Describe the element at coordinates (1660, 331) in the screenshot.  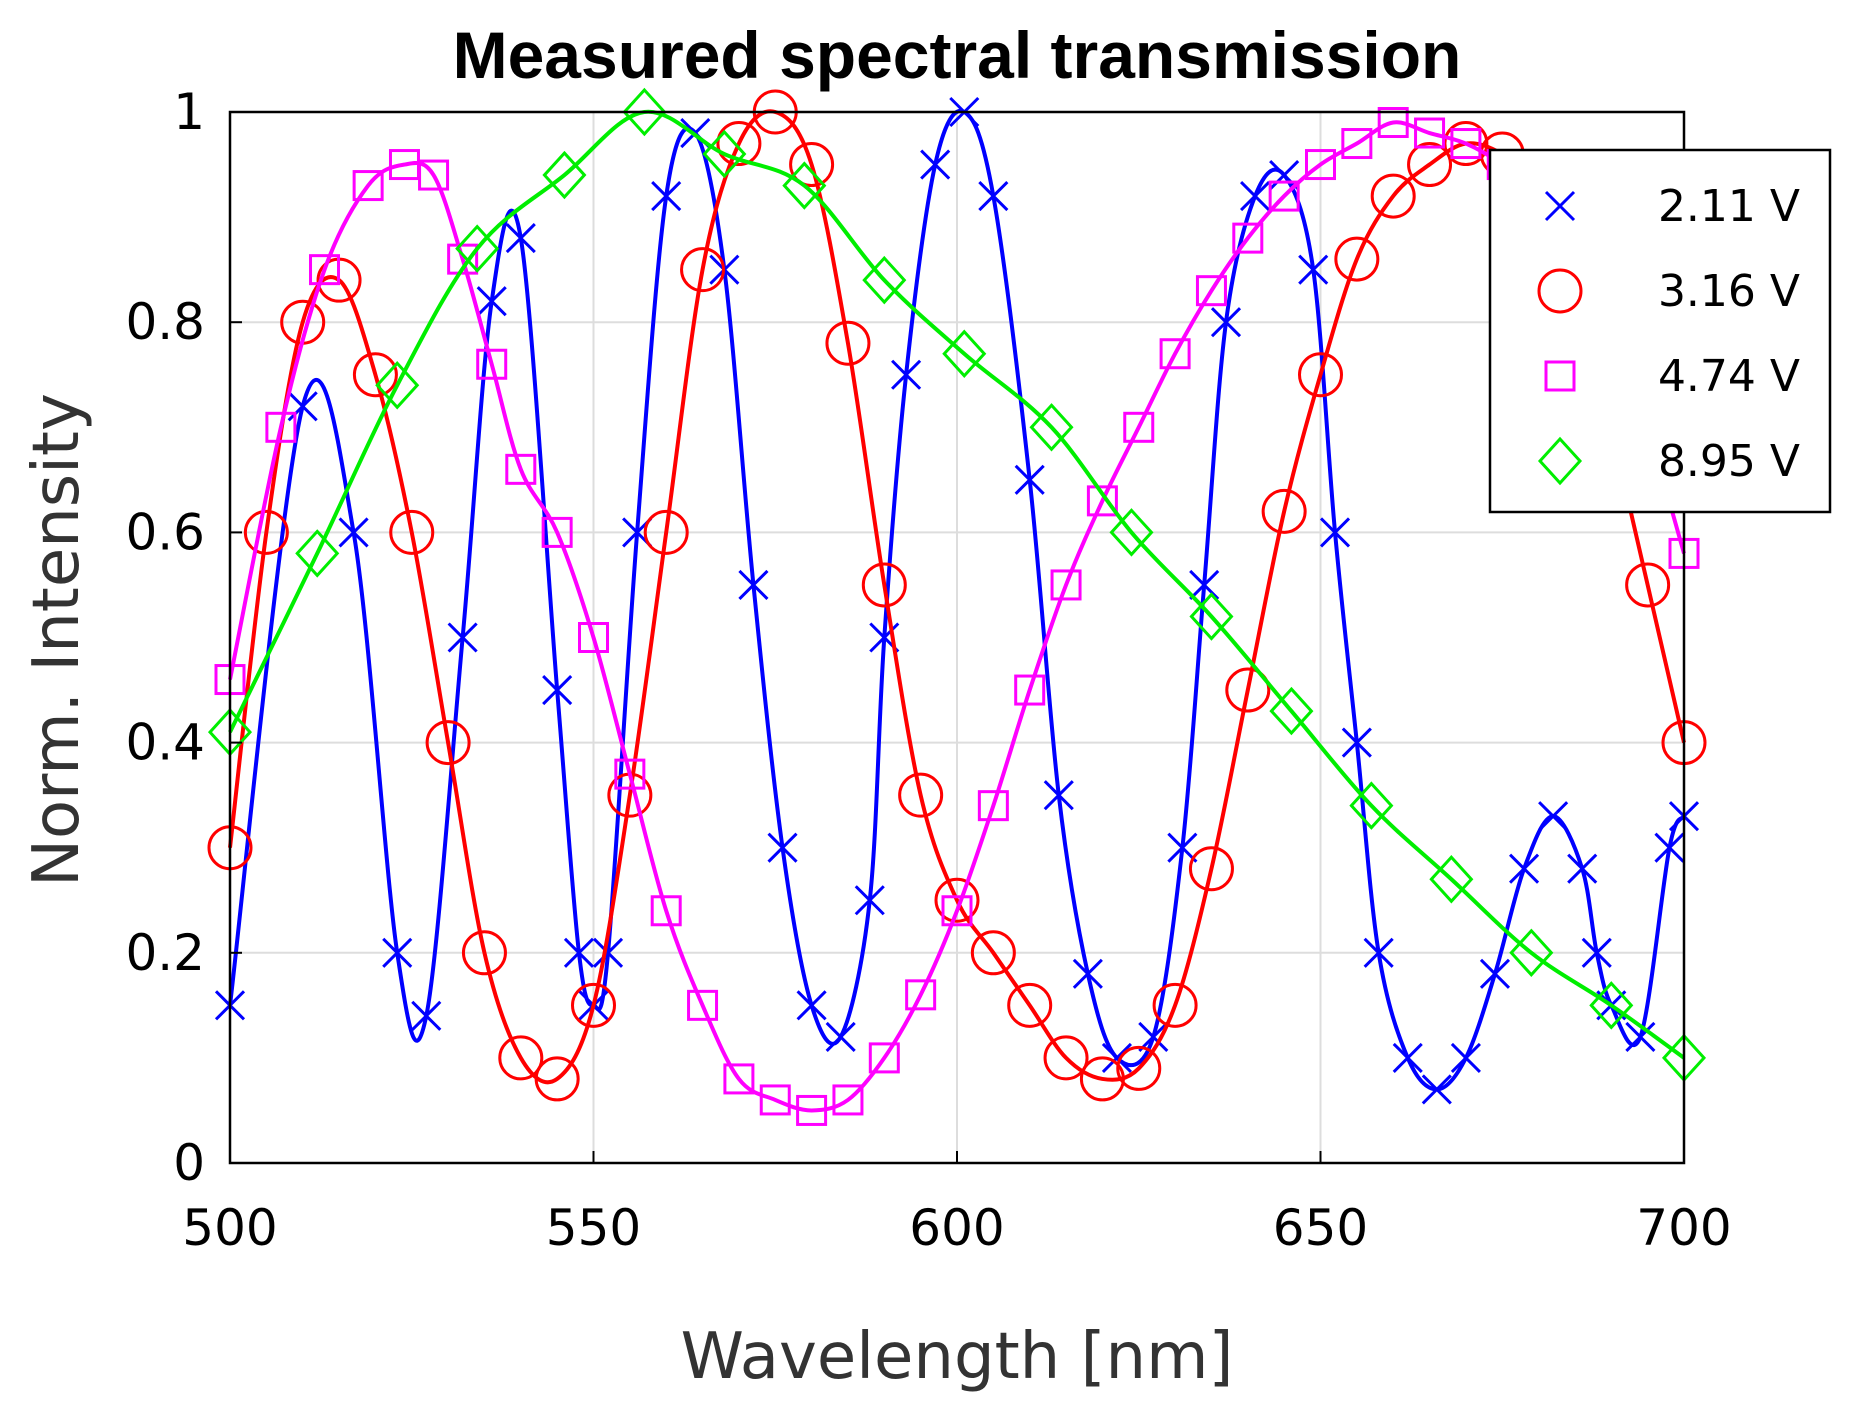
I see `legend: 2.11 V 3.16 V 4.74 V 8.95 V` at that location.